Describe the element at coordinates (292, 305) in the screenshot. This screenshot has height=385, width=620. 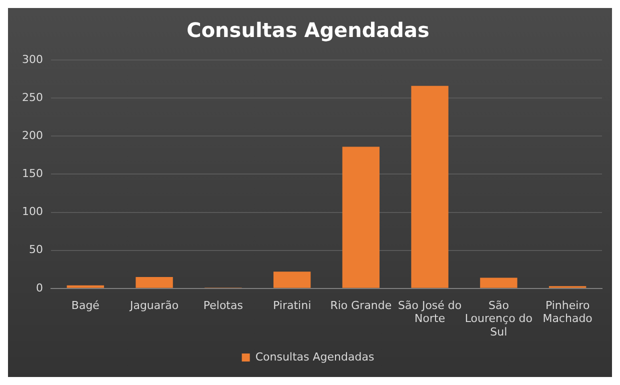
I see `x-tick-label: Piratini` at that location.